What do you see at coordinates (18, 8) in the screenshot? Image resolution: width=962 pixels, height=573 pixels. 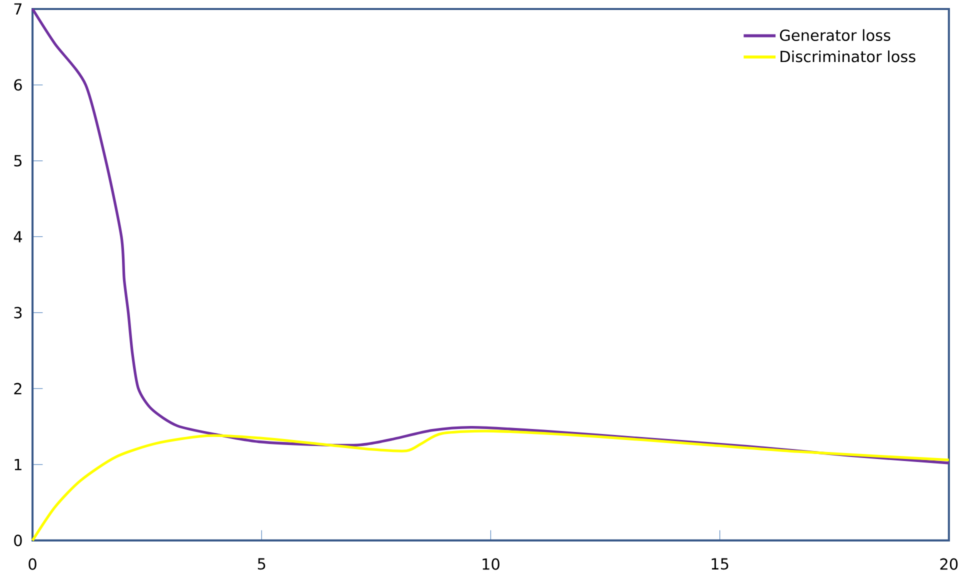 I see `y-tick-label: 7` at bounding box center [18, 8].